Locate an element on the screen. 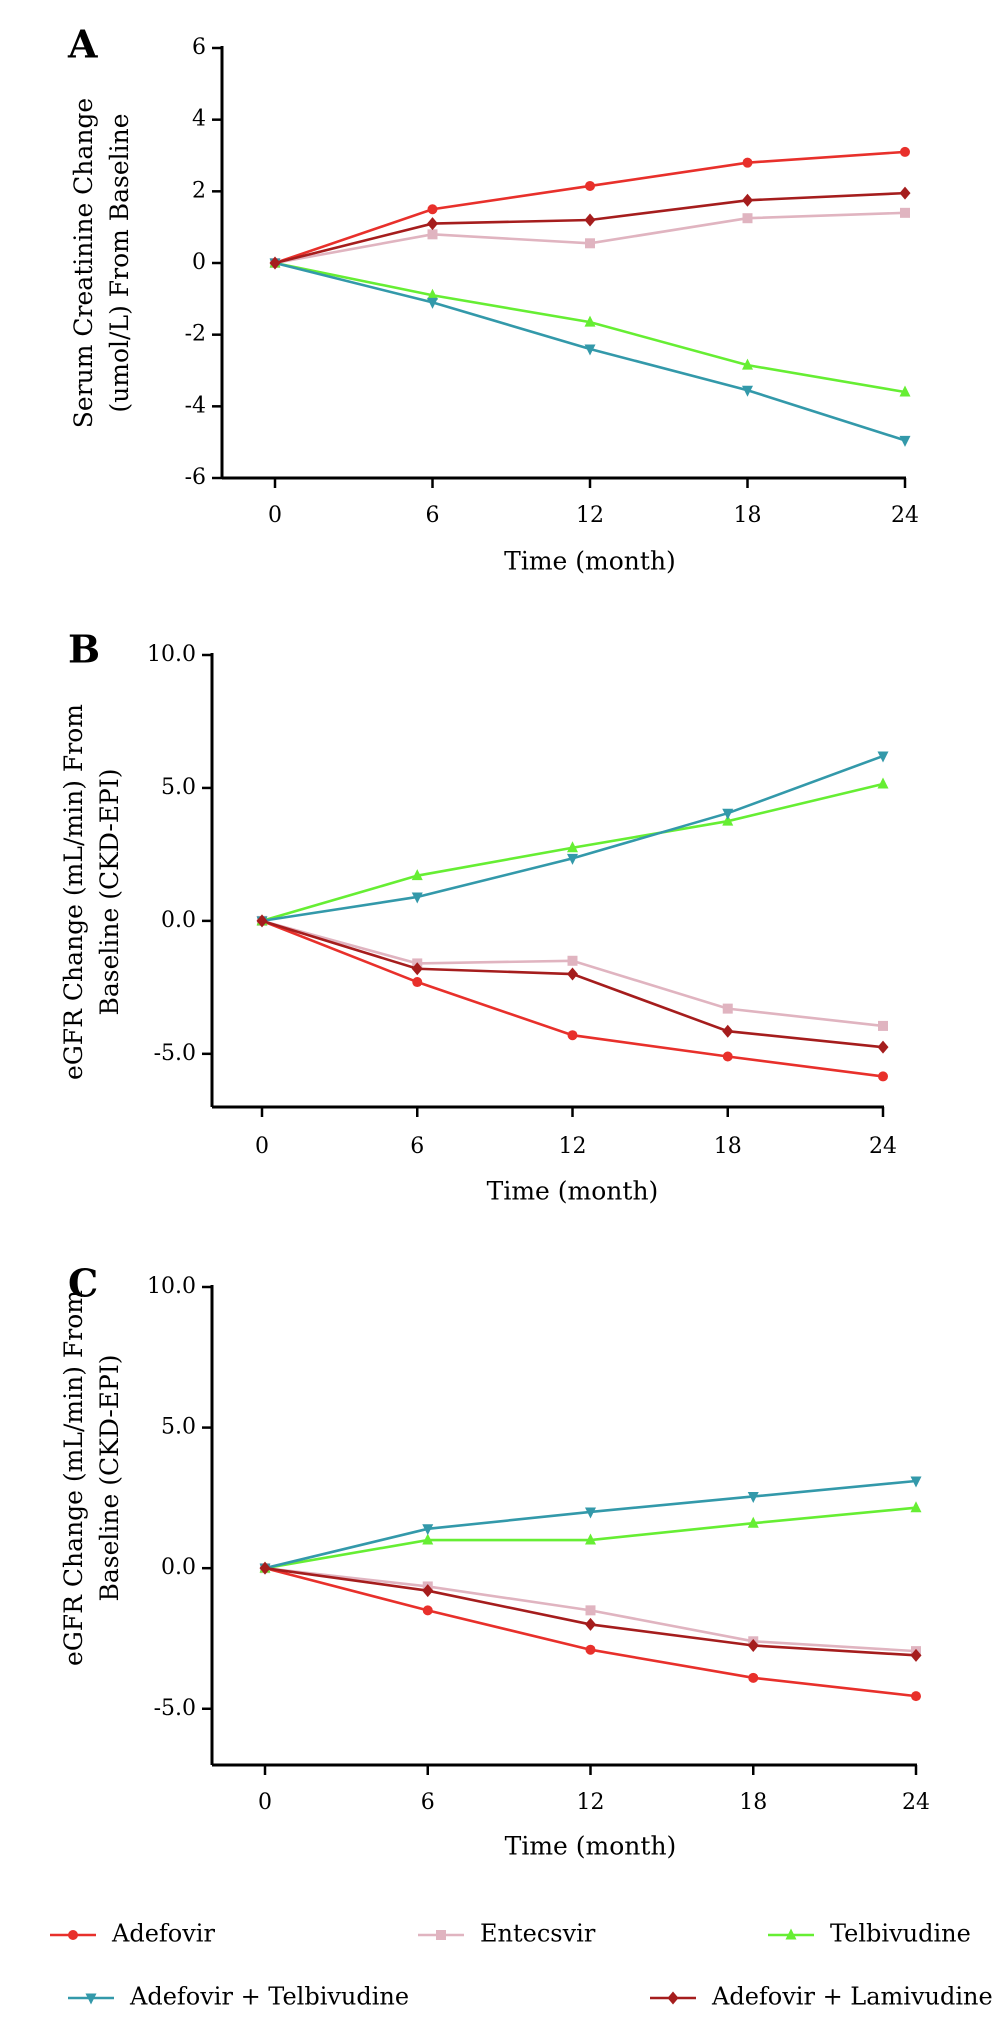 The image size is (1000, 2027). series-telbivudine is located at coordinates (590, 326).